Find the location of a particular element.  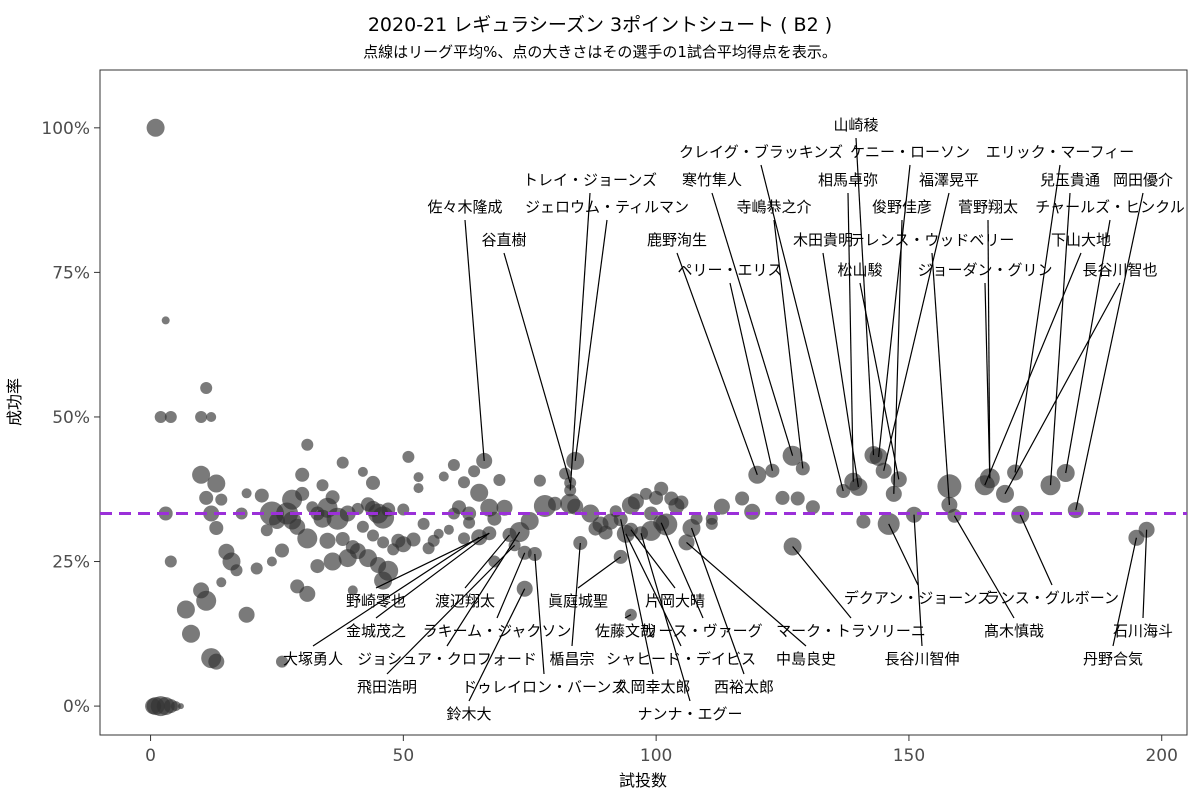

annotation-label: 楯昌宗 is located at coordinates (571, 659).